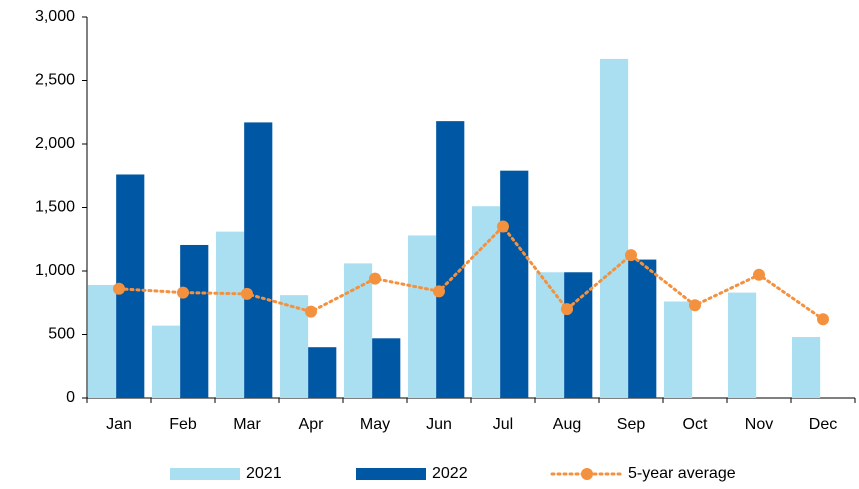  Describe the element at coordinates (55, 270) in the screenshot. I see `y-tick-label: 1,000` at that location.